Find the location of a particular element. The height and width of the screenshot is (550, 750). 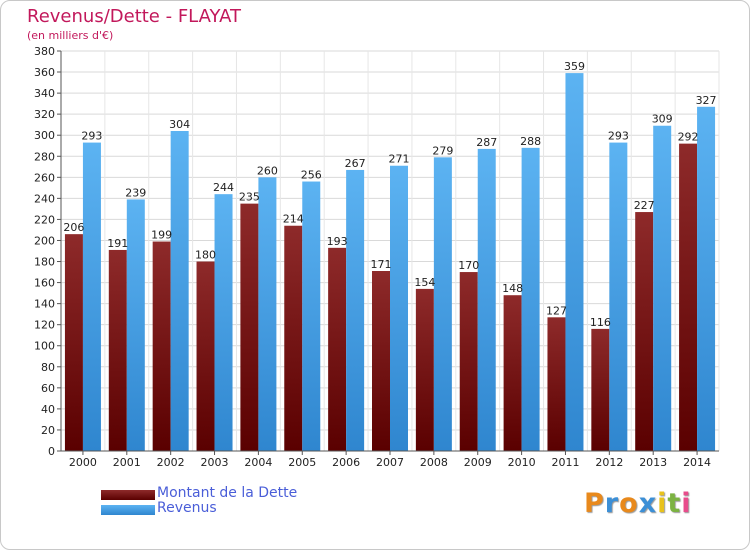

x-tick-label: 2014 is located at coordinates (697, 462).